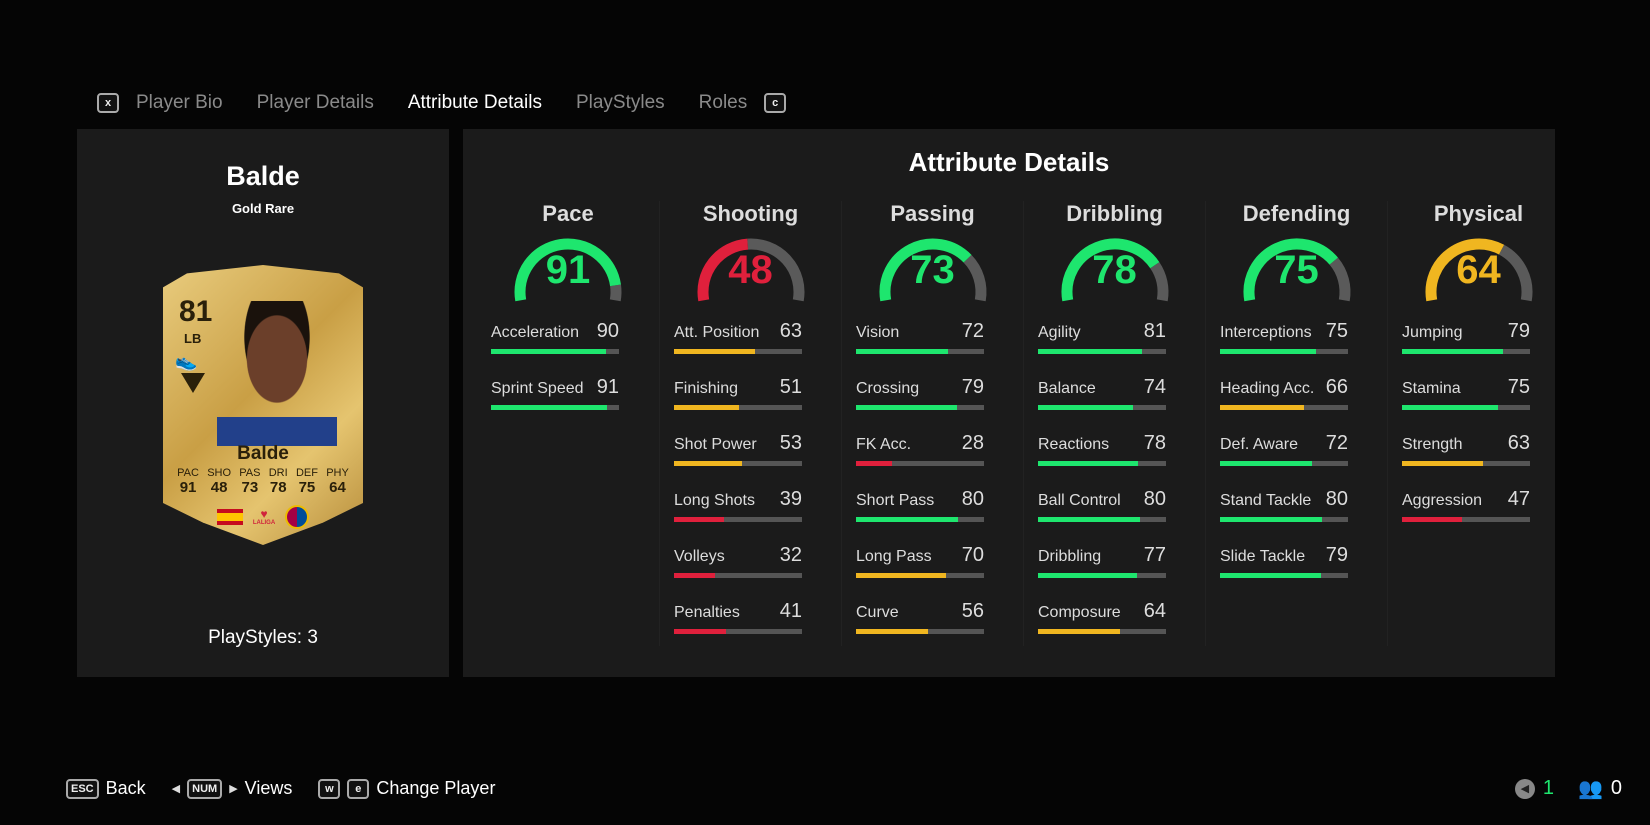  What do you see at coordinates (1009, 162) in the screenshot?
I see `panel-title: Attribute Details` at bounding box center [1009, 162].